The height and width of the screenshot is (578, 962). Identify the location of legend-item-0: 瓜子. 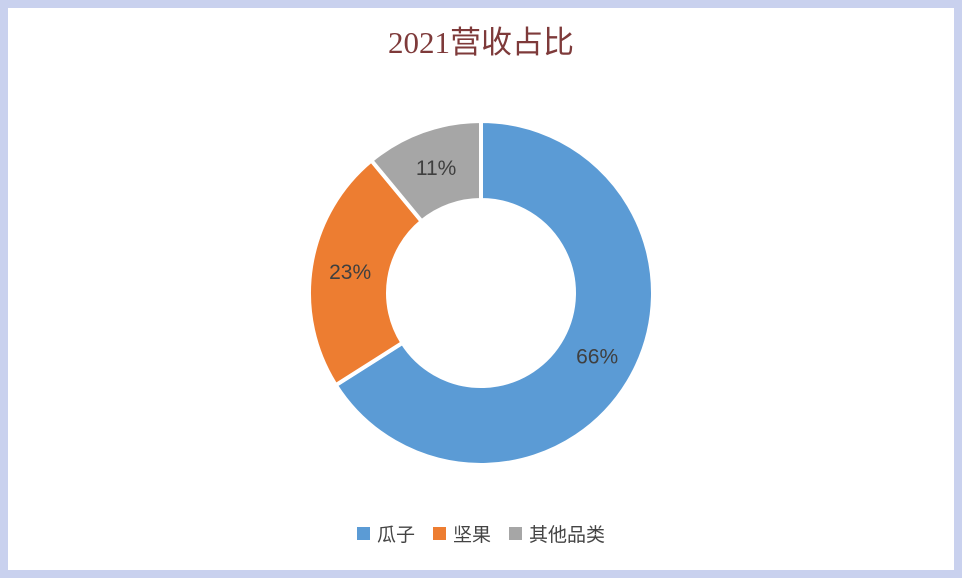
(385, 533).